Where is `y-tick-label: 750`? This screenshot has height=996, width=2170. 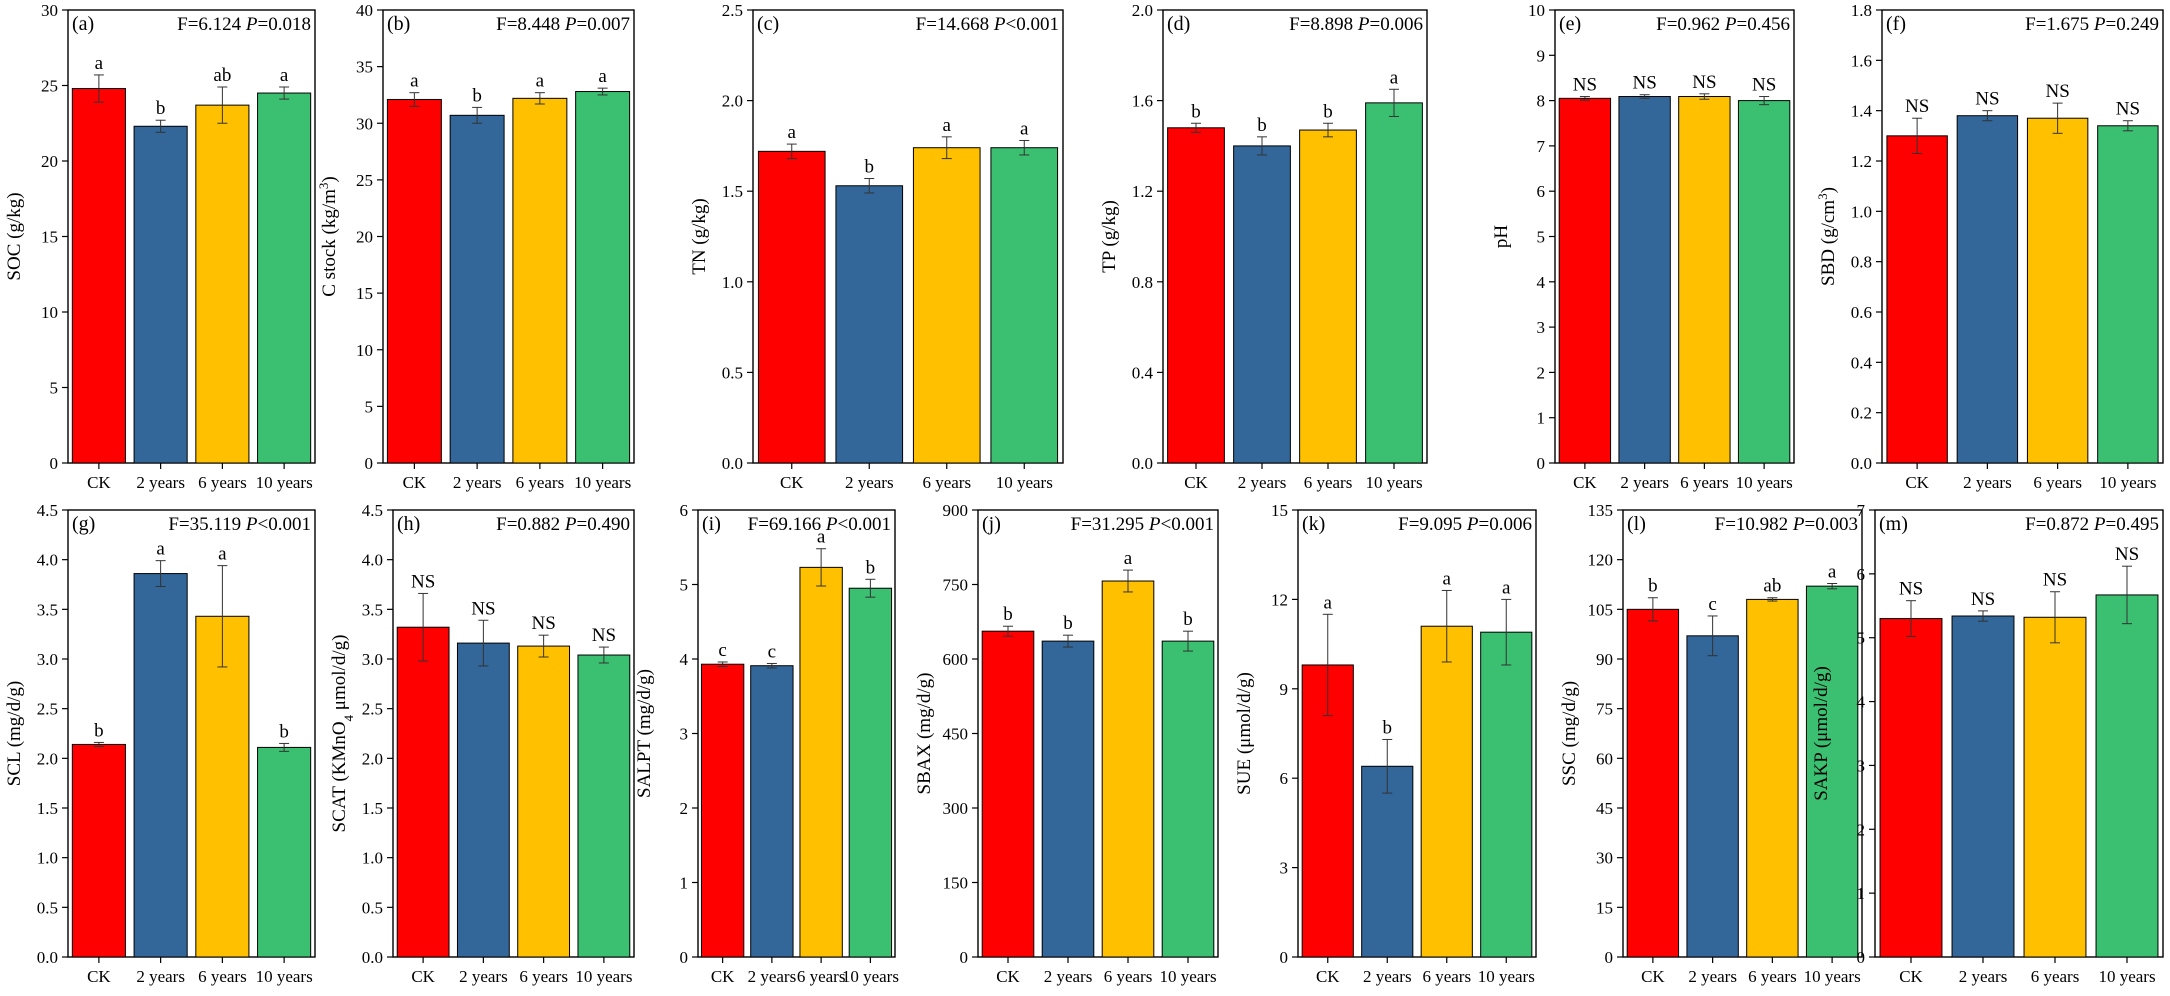 y-tick-label: 750 is located at coordinates (956, 585).